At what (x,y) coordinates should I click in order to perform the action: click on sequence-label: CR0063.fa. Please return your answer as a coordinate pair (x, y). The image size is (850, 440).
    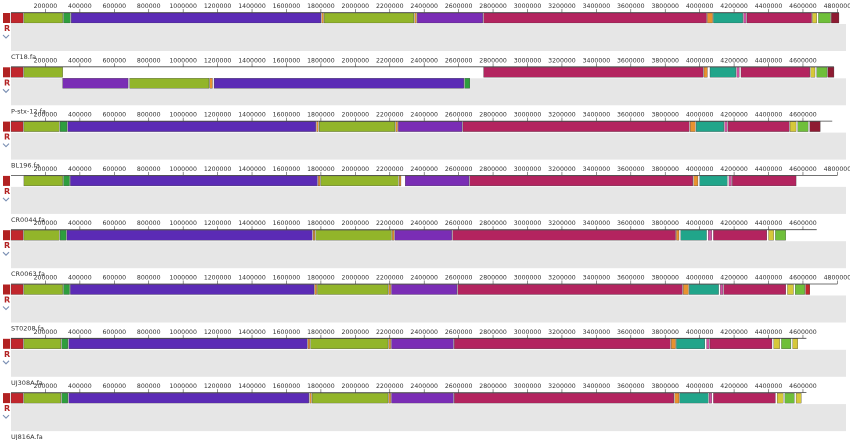
    Looking at the image, I should click on (28, 274).